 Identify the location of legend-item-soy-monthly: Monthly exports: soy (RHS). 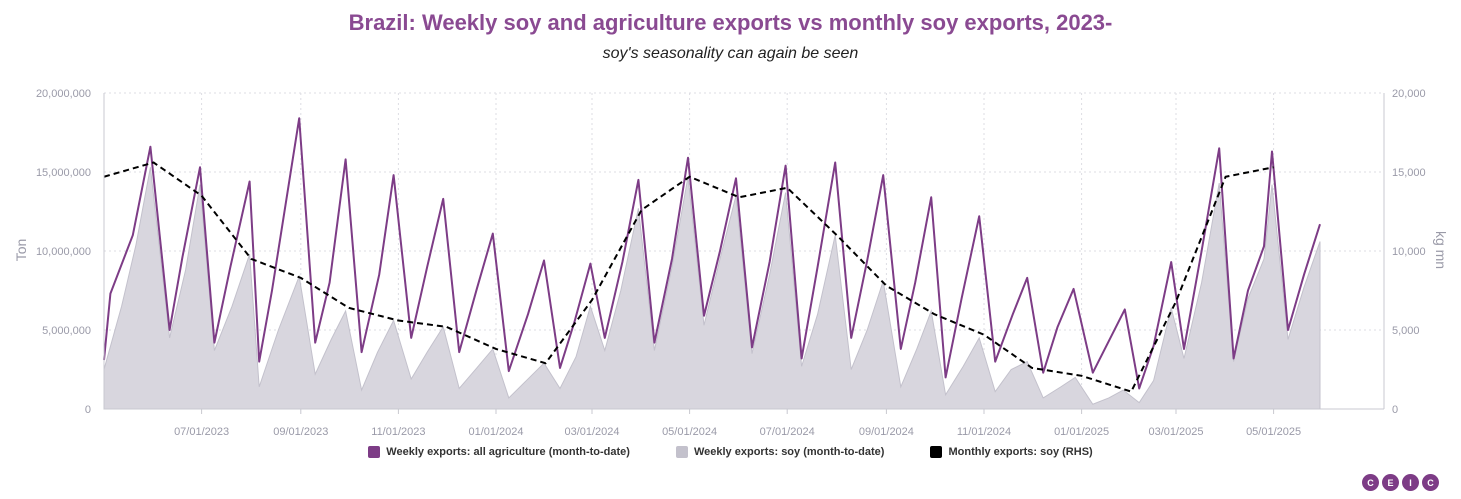
(1011, 452).